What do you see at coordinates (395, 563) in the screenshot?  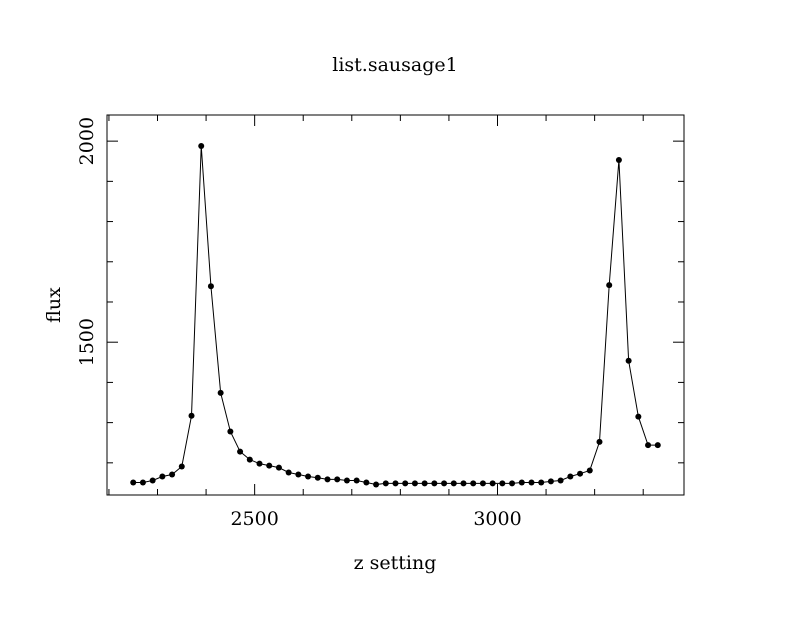 I see `x-axis-label: z setting` at bounding box center [395, 563].